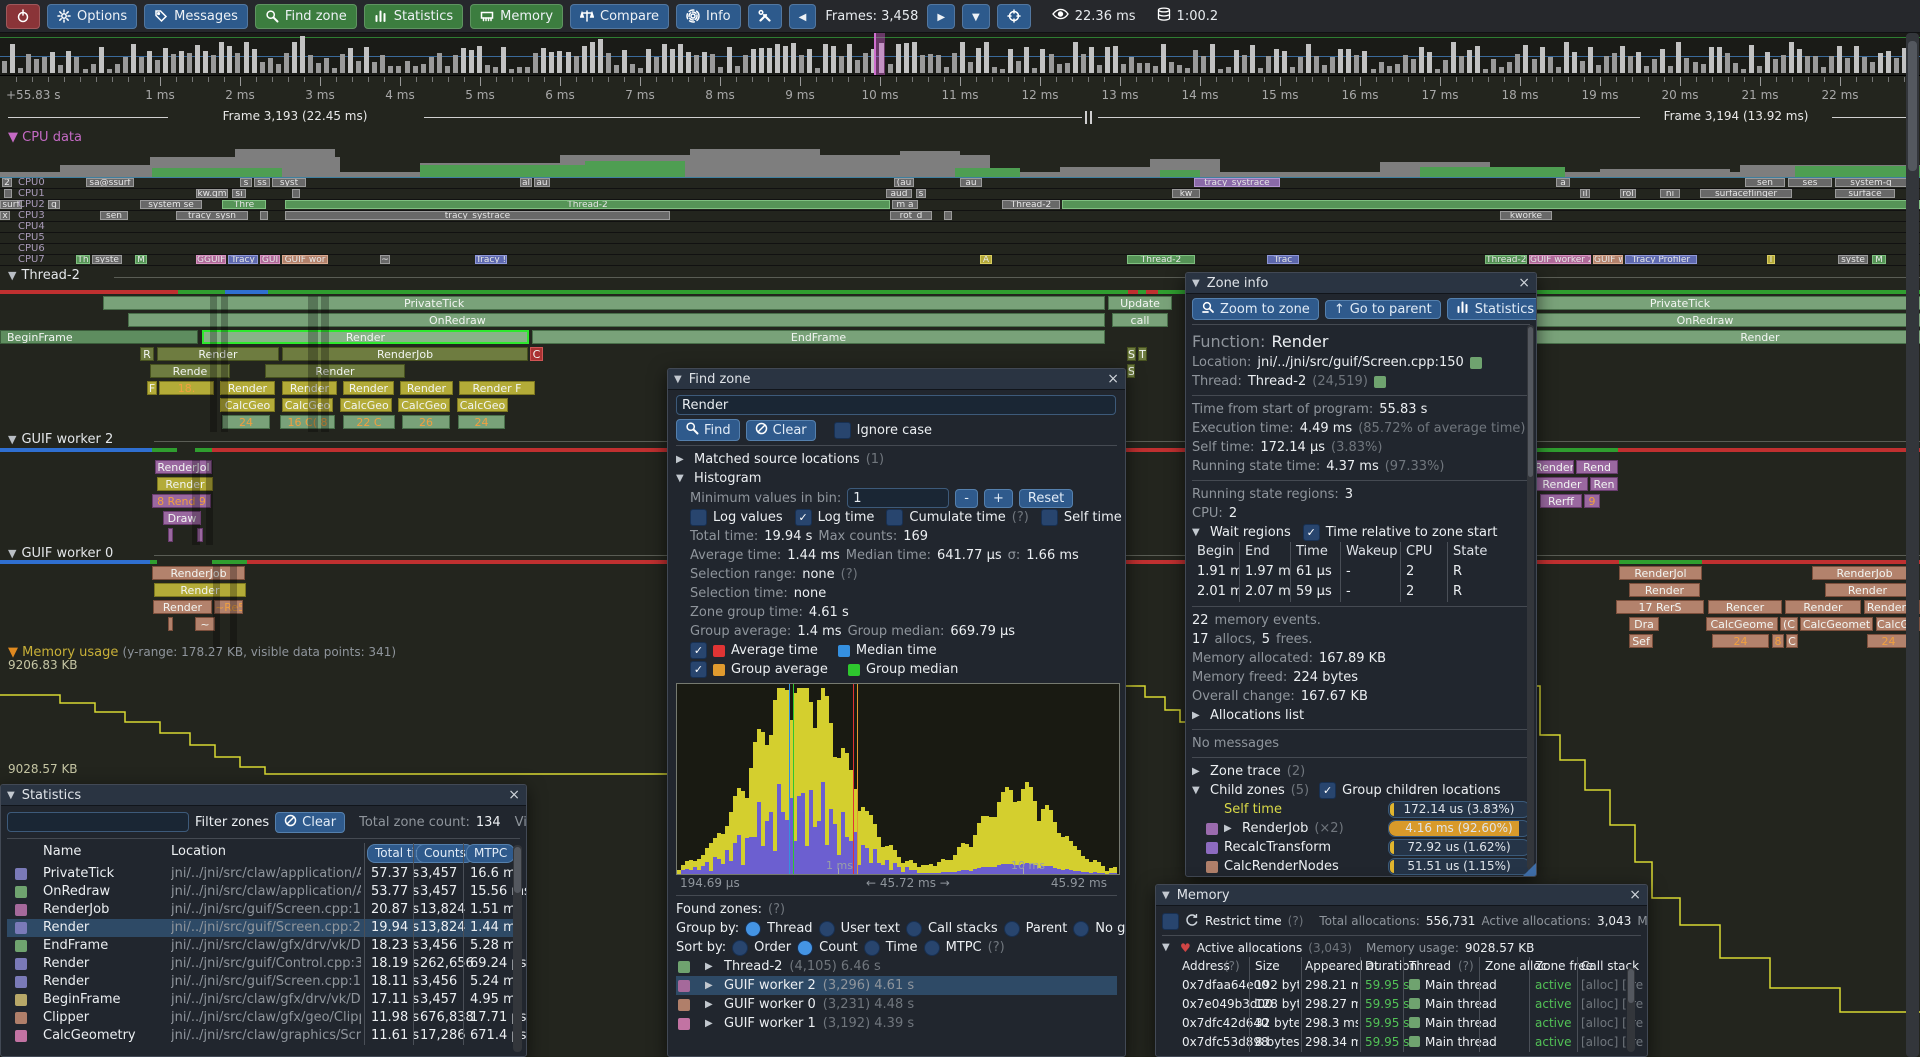 This screenshot has width=1920, height=1057. I want to click on zone-dra: Dra, so click(1644, 624).